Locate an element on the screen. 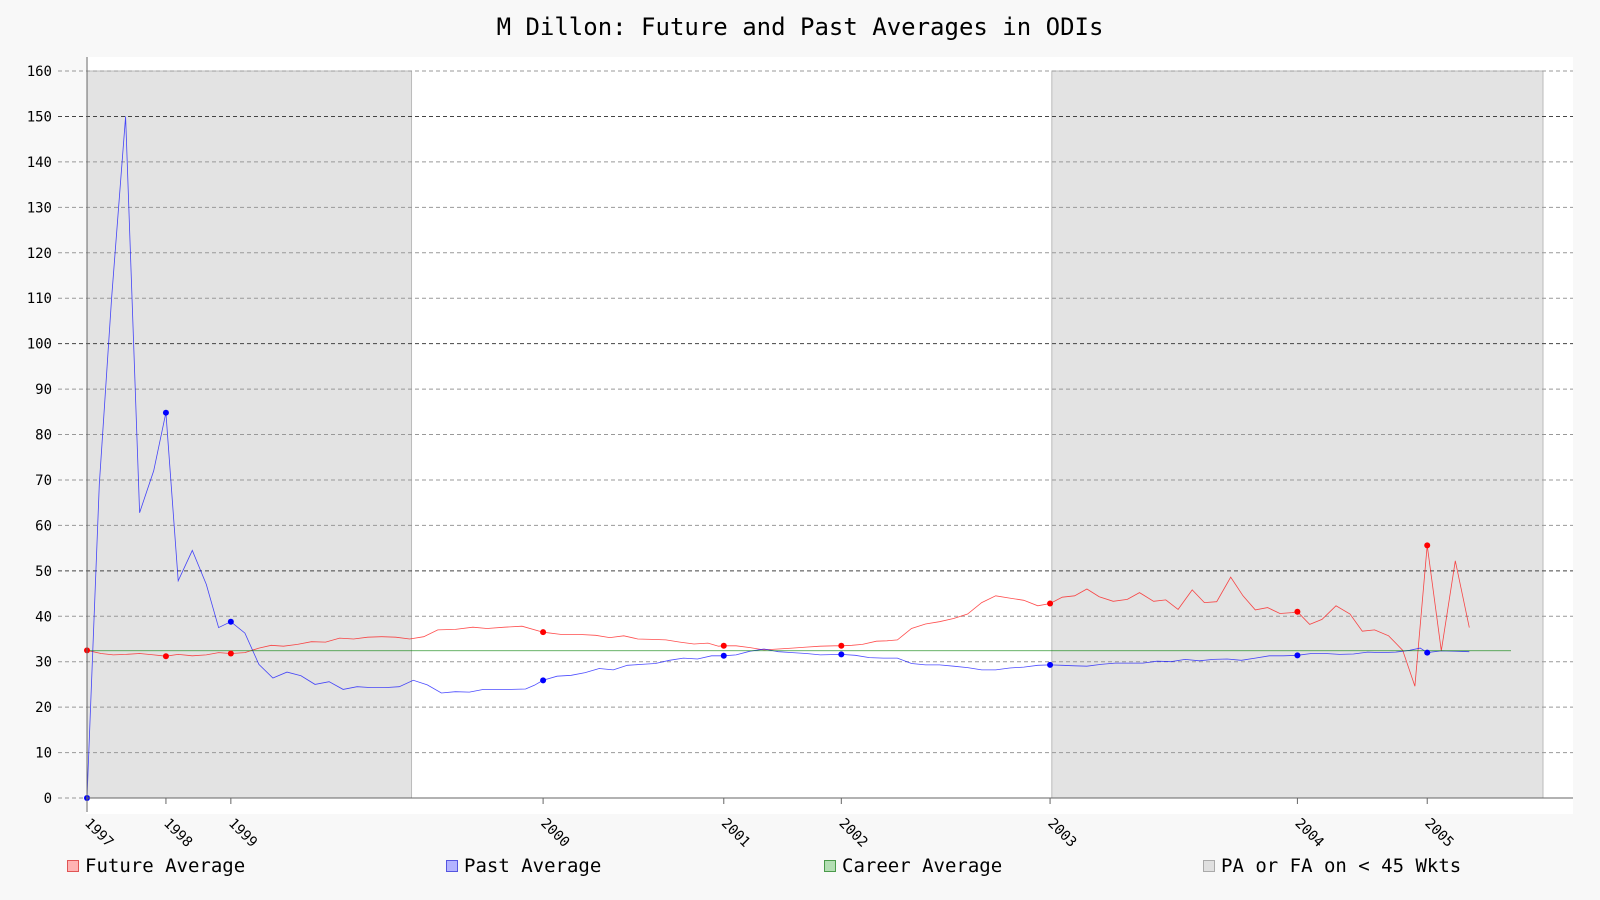 This screenshot has width=1600, height=900. y-tick-label: 90 is located at coordinates (43, 390).